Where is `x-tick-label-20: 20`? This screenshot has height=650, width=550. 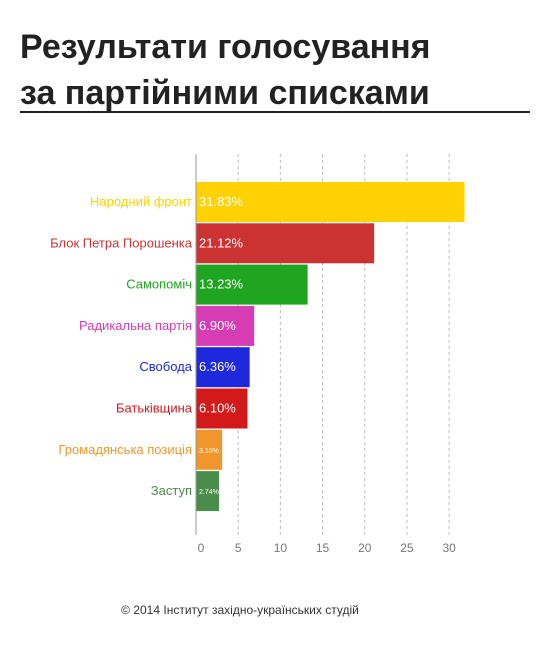
x-tick-label-20: 20 is located at coordinates (365, 548).